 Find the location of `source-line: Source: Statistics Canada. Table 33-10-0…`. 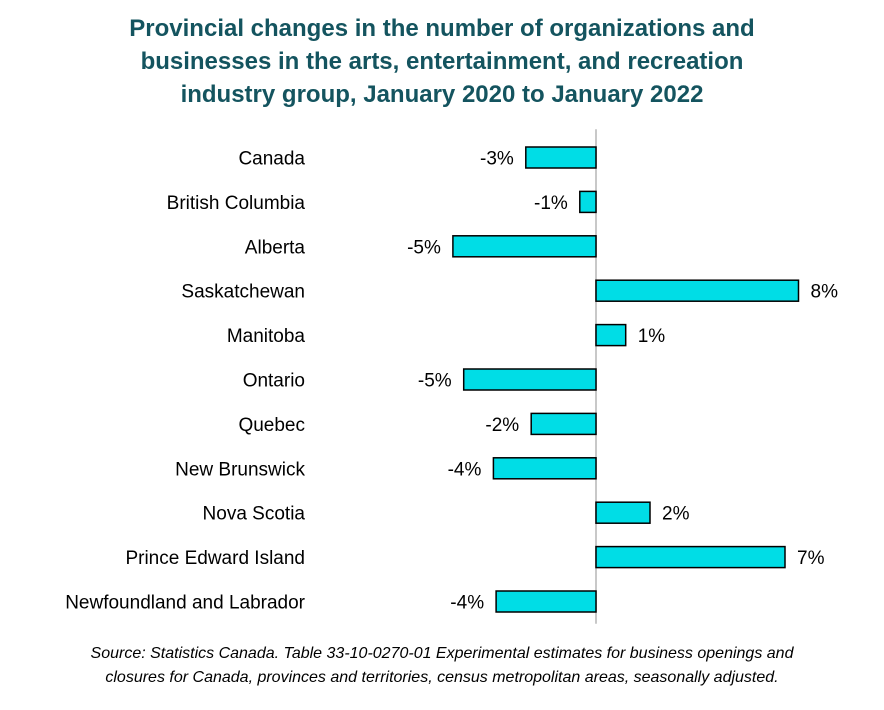

source-line: Source: Statistics Canada. Table 33-10-0… is located at coordinates (442, 653).